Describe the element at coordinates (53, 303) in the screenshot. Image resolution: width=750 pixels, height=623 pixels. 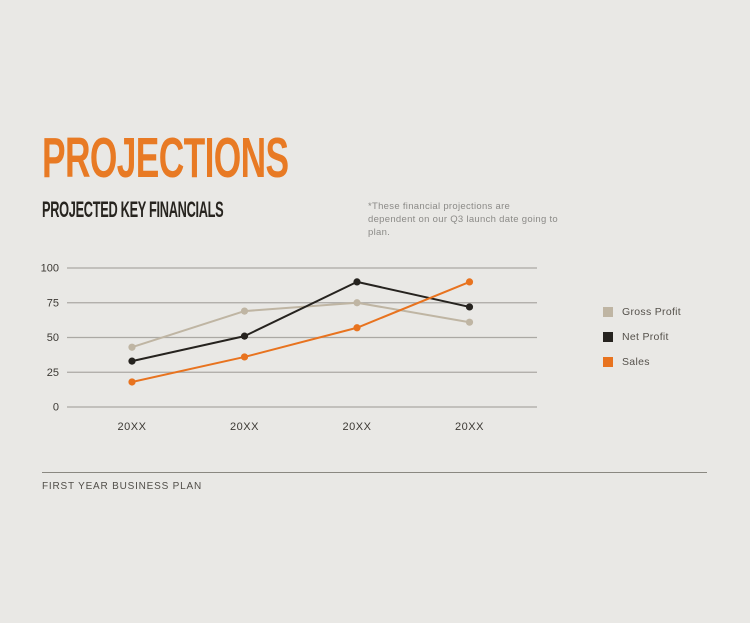
I see `y-axis-tick-label: 75` at that location.